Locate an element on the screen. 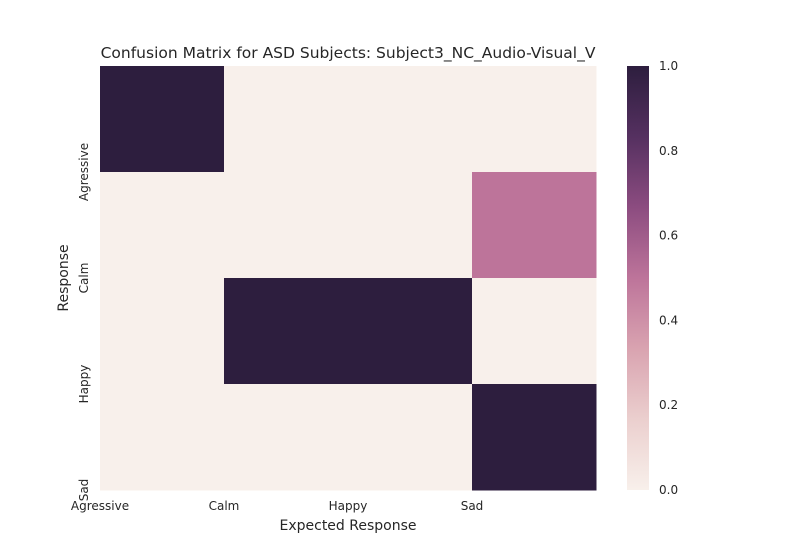 This screenshot has width=800, height=550. y-tick-label: Sad is located at coordinates (84, 490).